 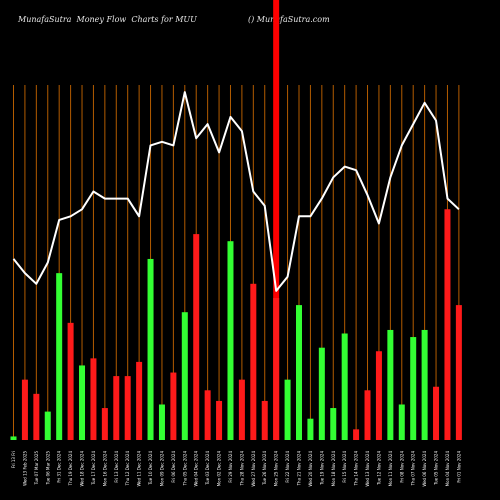 I want to click on x-tick-label: Fri 01 Nov 2024, so click(x=458, y=467).